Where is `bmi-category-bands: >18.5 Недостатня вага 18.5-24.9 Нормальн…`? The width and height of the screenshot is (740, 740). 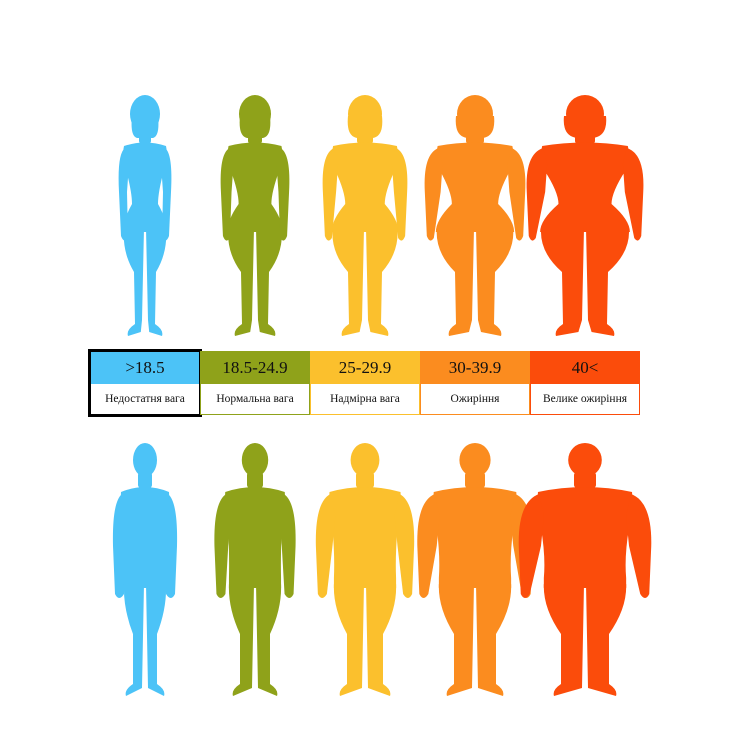 bmi-category-bands: >18.5 Недостатня вага 18.5-24.9 Нормальн… is located at coordinates (364, 384).